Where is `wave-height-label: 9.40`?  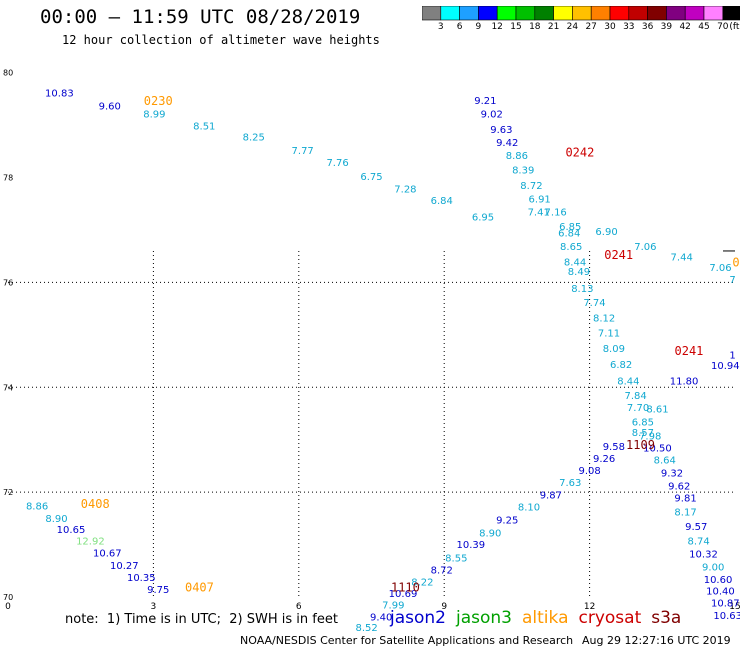 wave-height-label: 9.40 is located at coordinates (381, 618).